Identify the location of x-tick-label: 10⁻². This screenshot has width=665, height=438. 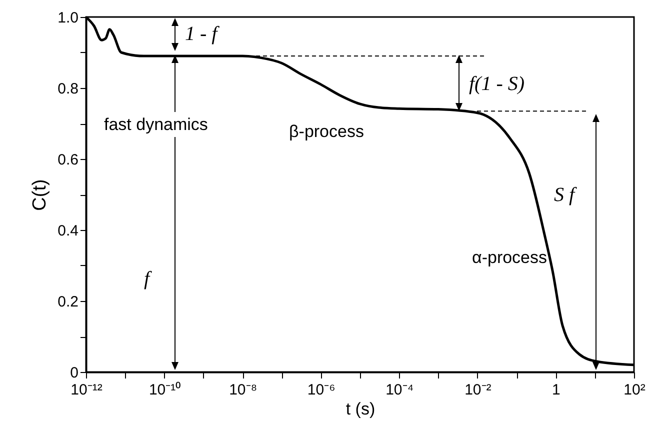
(478, 390).